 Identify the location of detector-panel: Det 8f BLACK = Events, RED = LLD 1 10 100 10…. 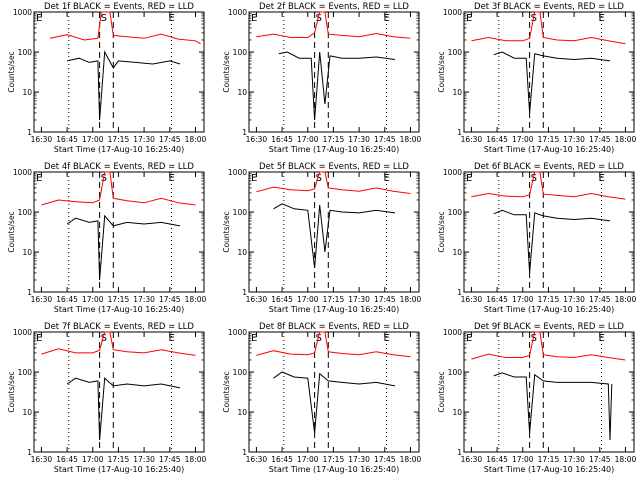
(321, 398).